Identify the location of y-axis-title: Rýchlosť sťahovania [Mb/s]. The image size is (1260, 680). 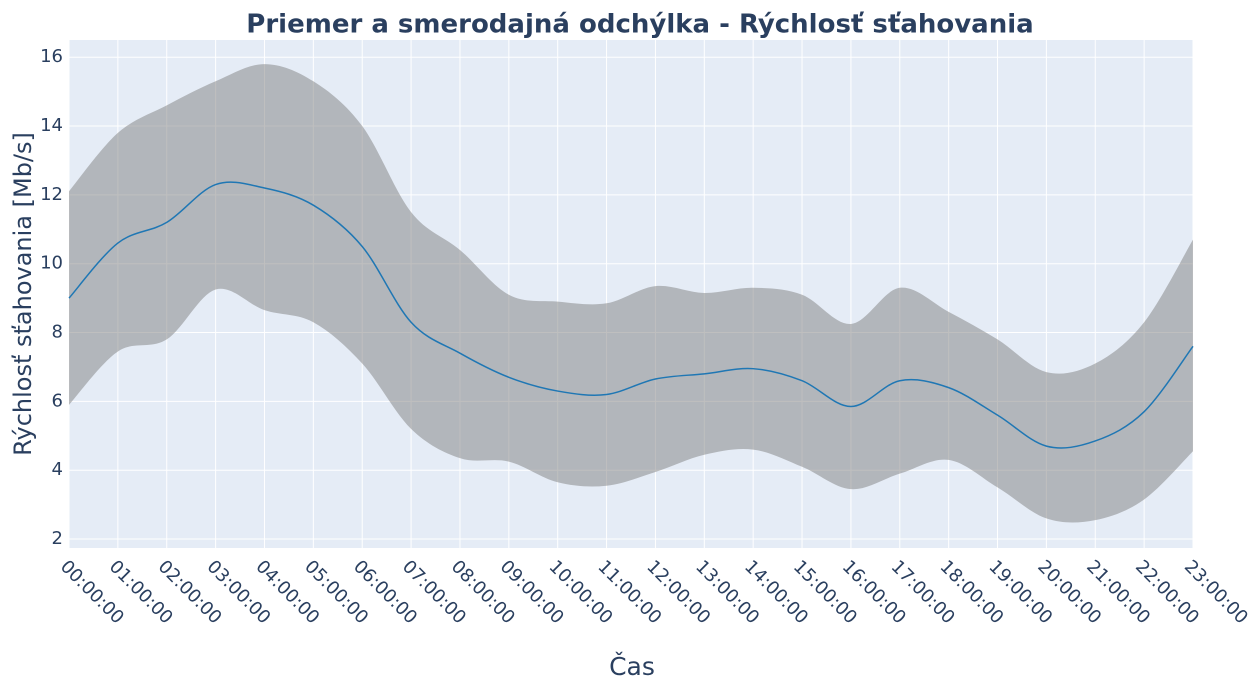
(23, 294).